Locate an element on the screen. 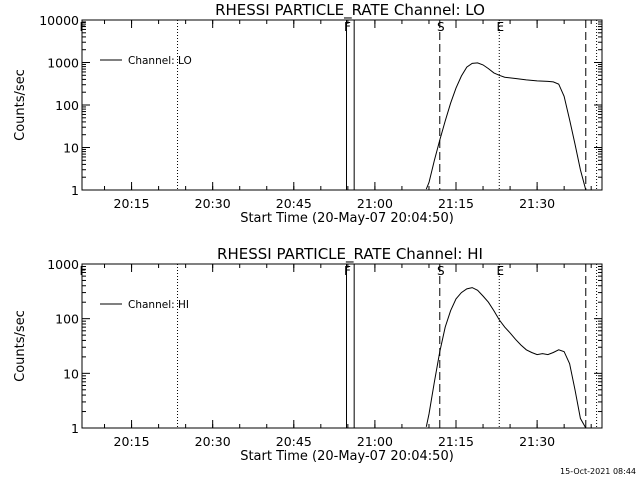 This screenshot has height=480, width=640. chart-title: RHESSI PARTICLE_RATE Channel: LO is located at coordinates (350, 10).